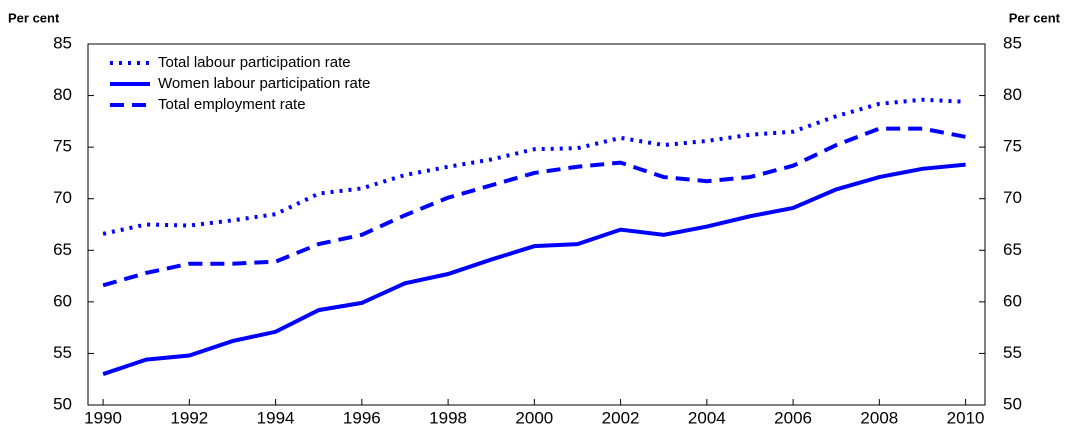  I want to click on x-tick-label: 2010, so click(966, 417).